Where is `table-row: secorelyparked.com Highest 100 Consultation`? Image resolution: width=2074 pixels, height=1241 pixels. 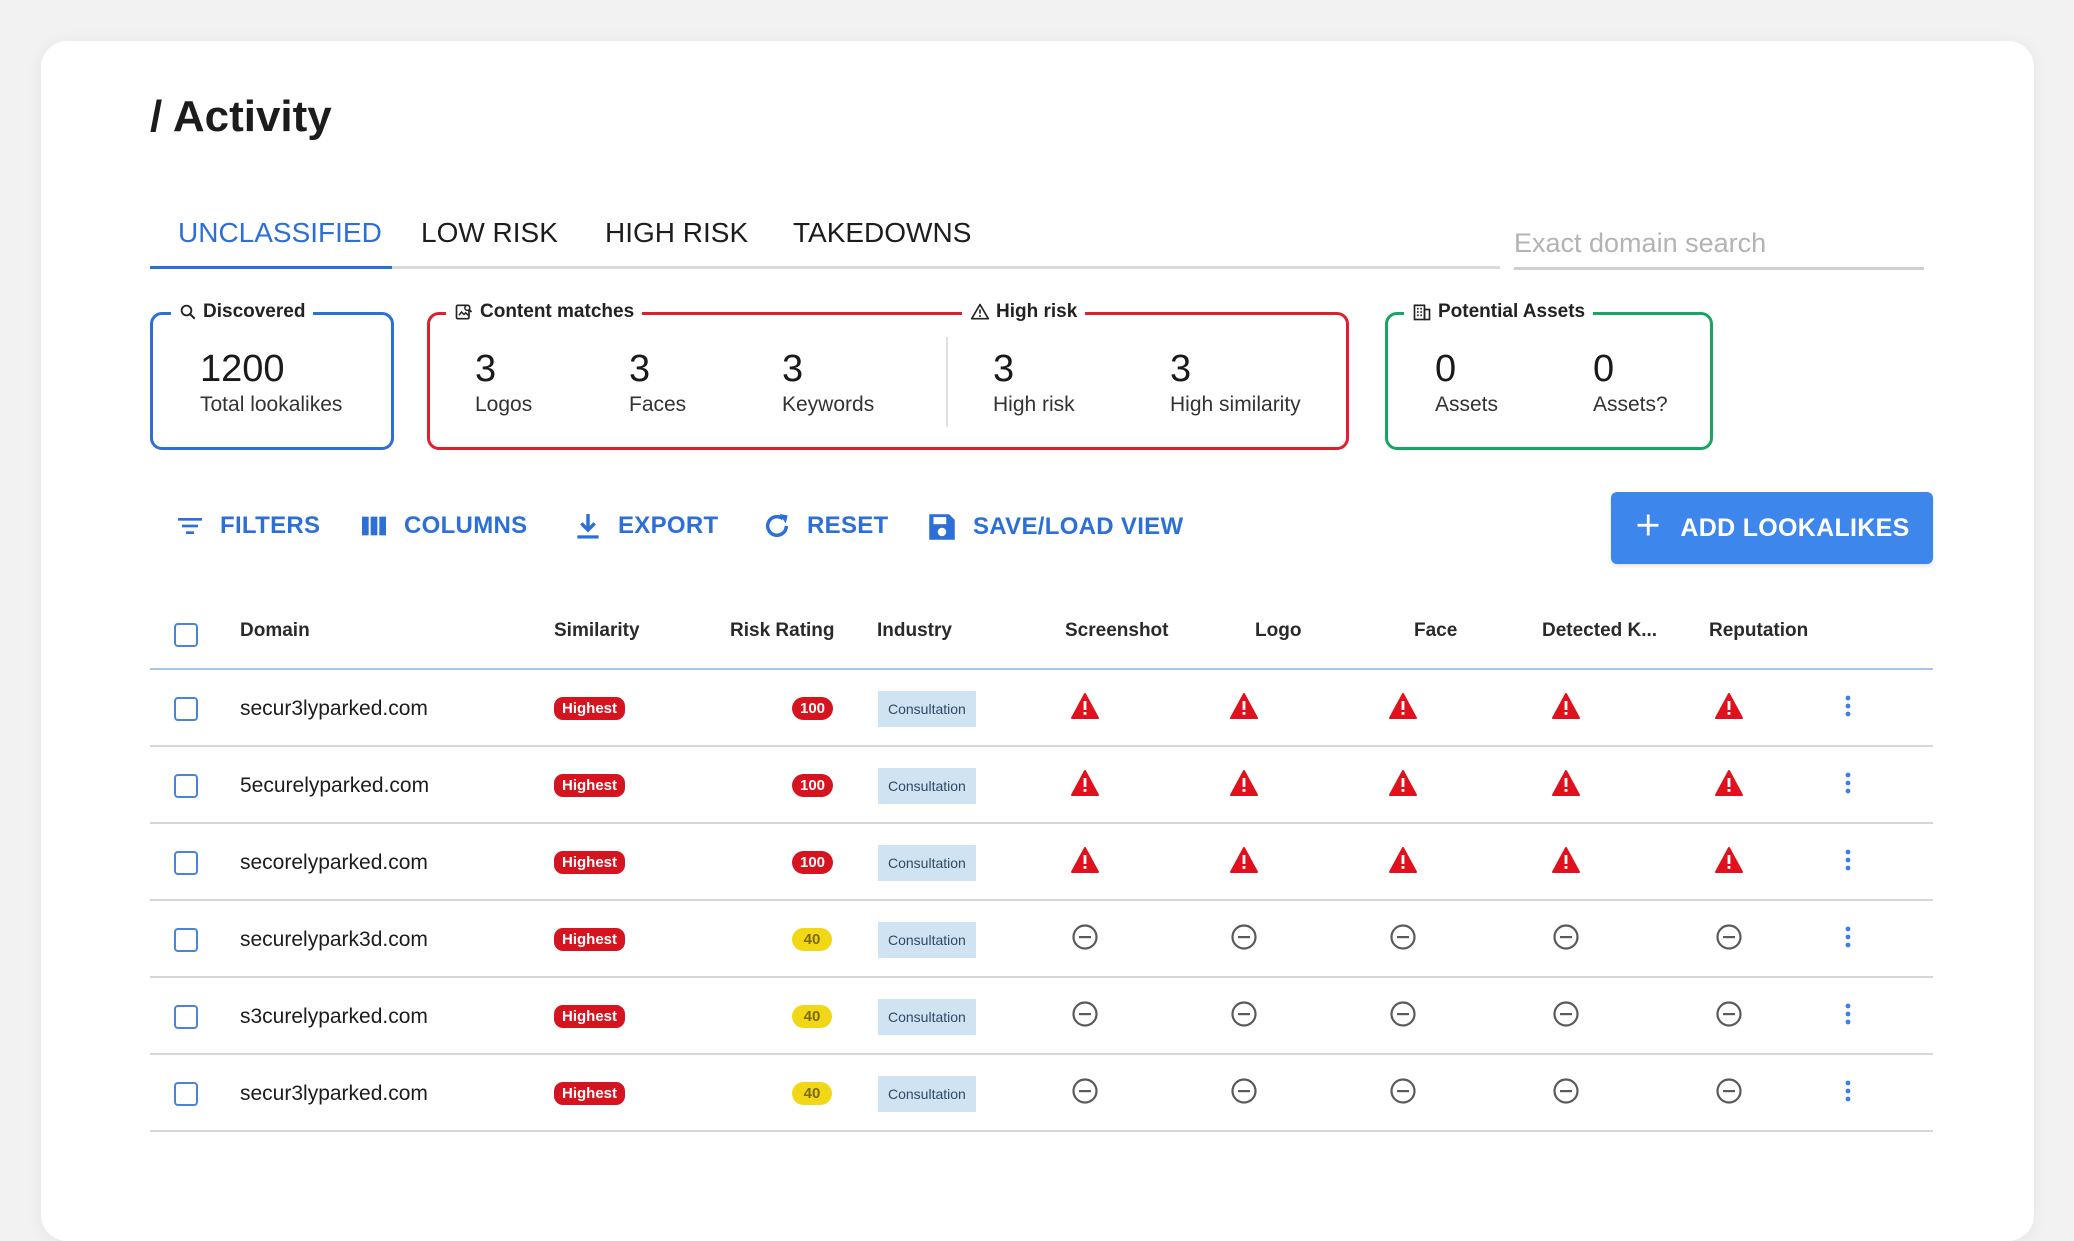
table-row: secorelyparked.com Highest 100 Consultation is located at coordinates (1041, 862).